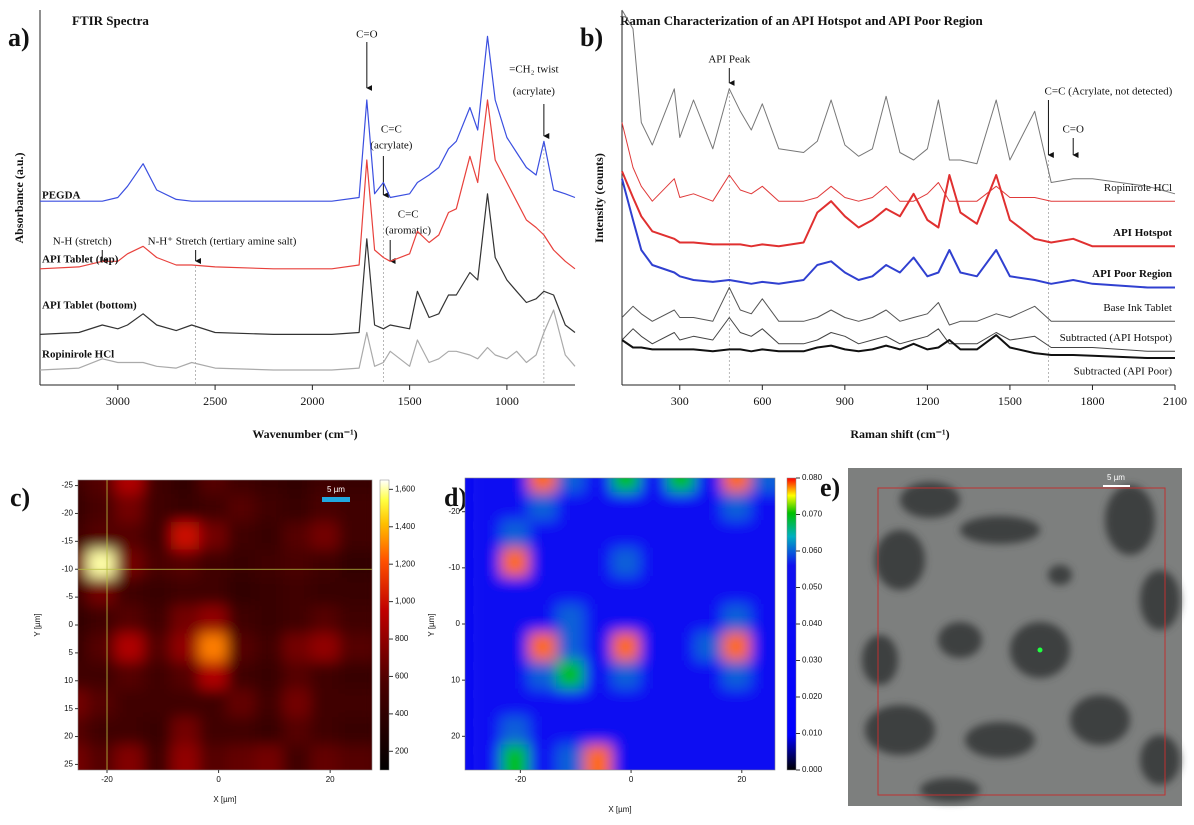 The height and width of the screenshot is (825, 1194). I want to click on series-label: PEGDA, so click(61, 196).